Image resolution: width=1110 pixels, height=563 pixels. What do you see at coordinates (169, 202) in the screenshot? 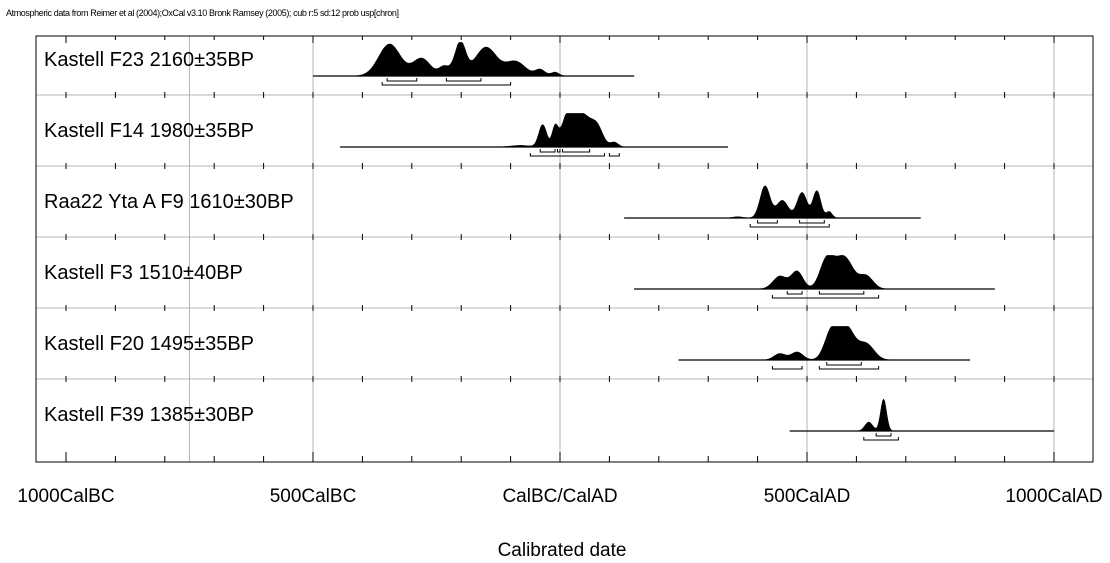
I see `sample-label: Raa22 Yta A F9 1610±30BP` at bounding box center [169, 202].